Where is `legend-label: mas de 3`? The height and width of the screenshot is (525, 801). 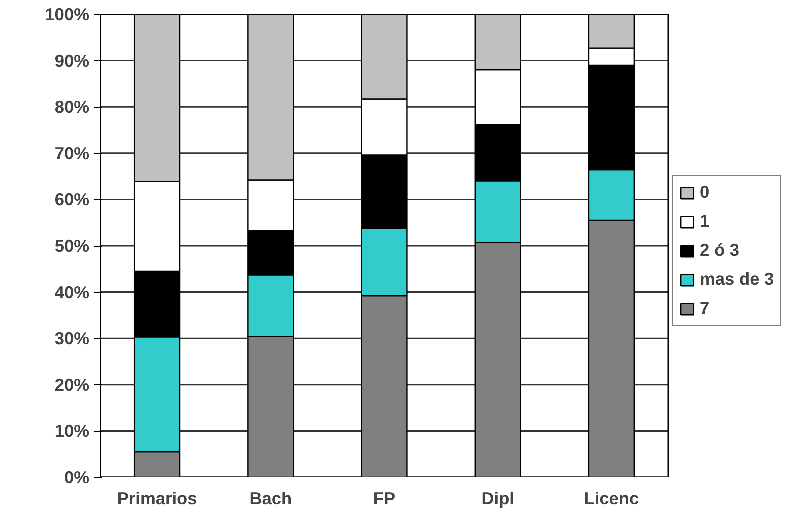
legend-label: mas de 3 is located at coordinates (737, 279).